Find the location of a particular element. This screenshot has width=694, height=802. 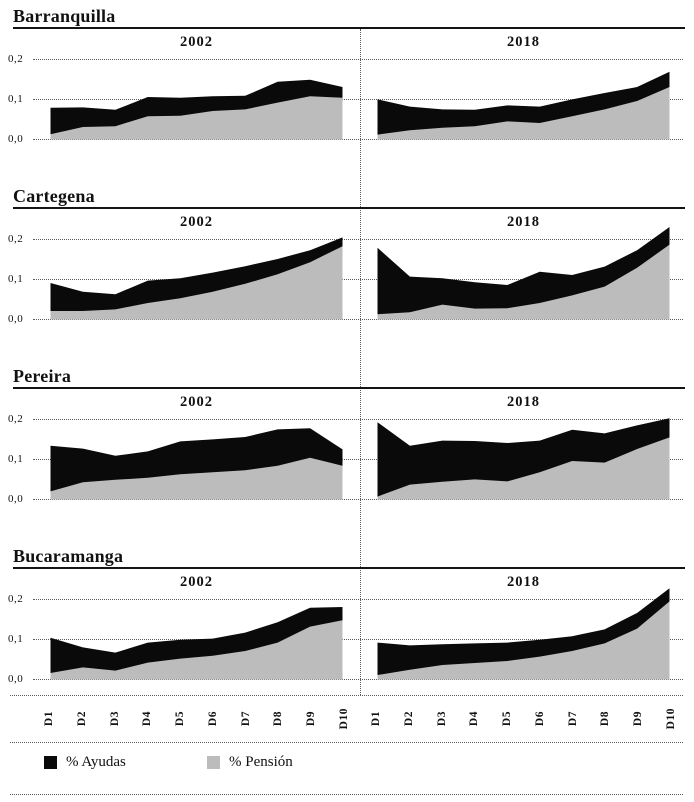

legend-label: % Pensión is located at coordinates (261, 762).